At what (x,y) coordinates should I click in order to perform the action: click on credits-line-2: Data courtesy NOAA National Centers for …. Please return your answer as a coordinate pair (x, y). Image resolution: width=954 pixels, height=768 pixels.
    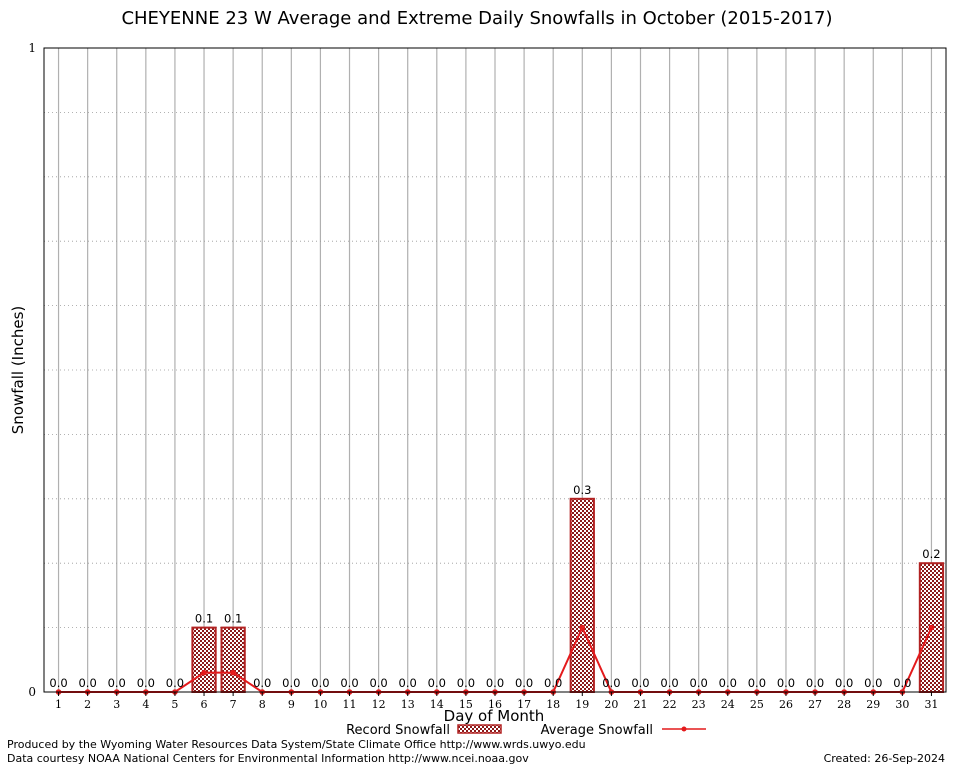
    Looking at the image, I should click on (268, 758).